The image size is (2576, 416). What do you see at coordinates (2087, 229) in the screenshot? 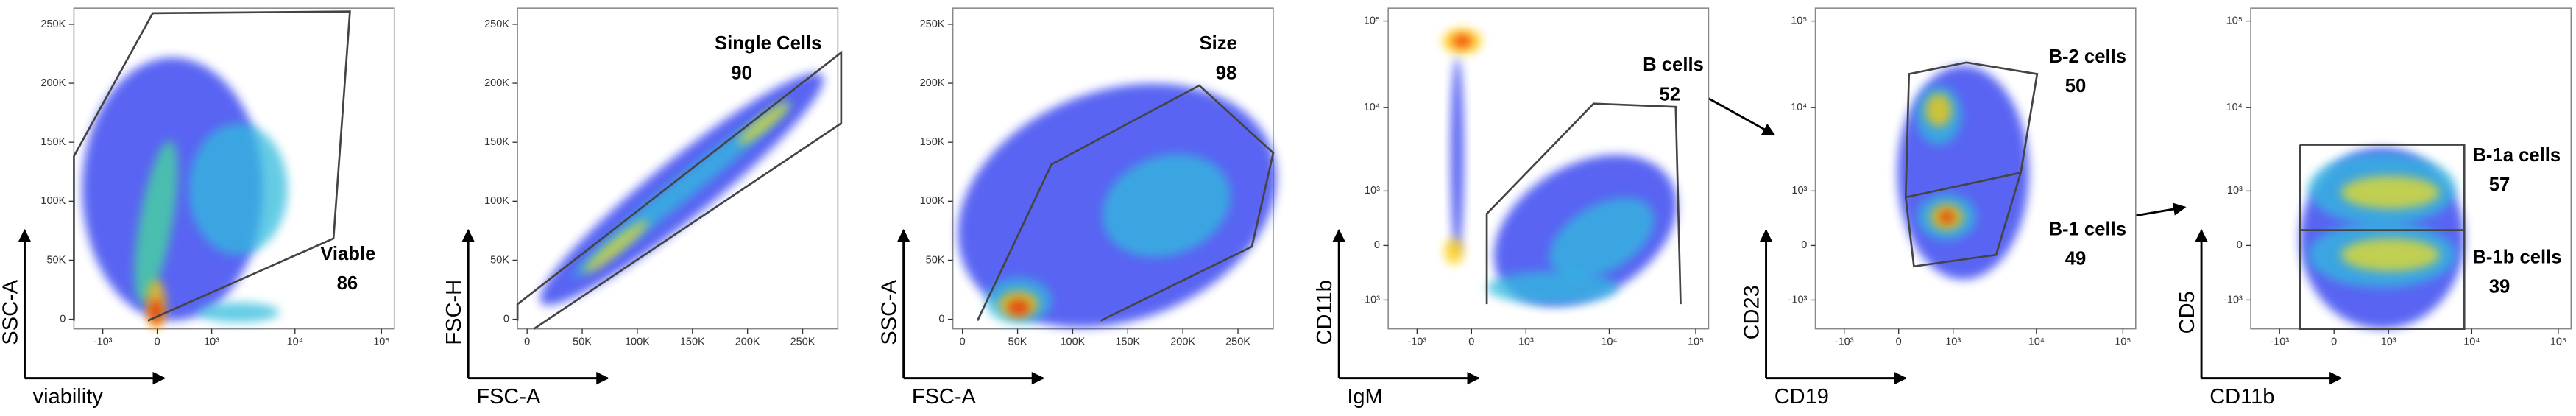
I see `gate-name: B-1 cells` at bounding box center [2087, 229].